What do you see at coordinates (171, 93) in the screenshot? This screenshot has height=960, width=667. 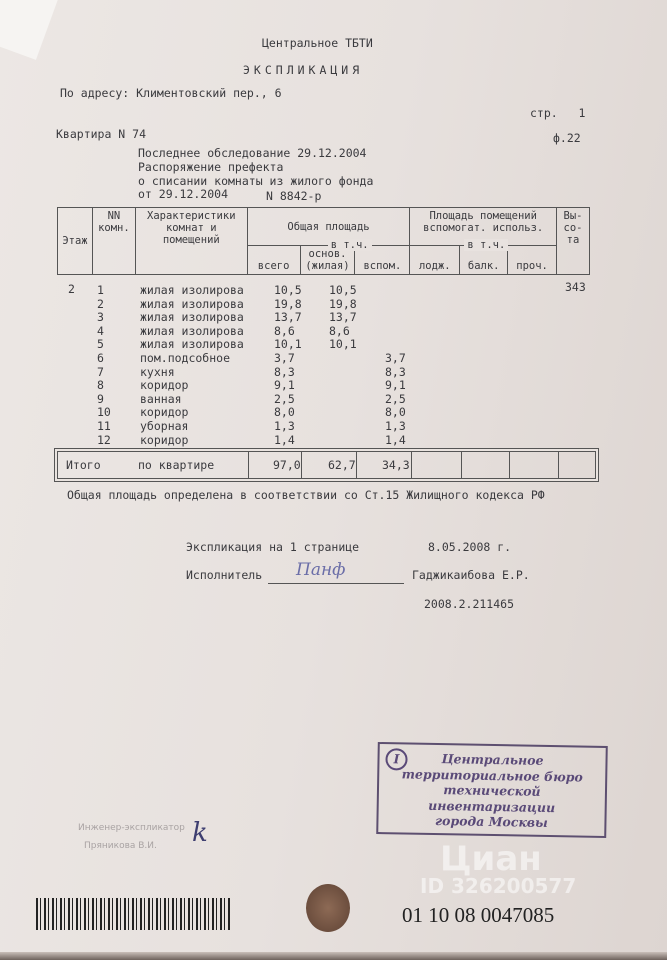 I see `address: По адресу: Климентовский пер., 6` at bounding box center [171, 93].